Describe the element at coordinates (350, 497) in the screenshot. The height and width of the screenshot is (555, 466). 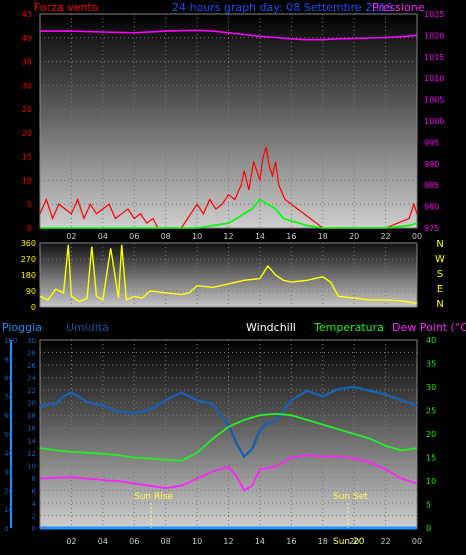
I see `sunset-label: Sun Set` at that location.